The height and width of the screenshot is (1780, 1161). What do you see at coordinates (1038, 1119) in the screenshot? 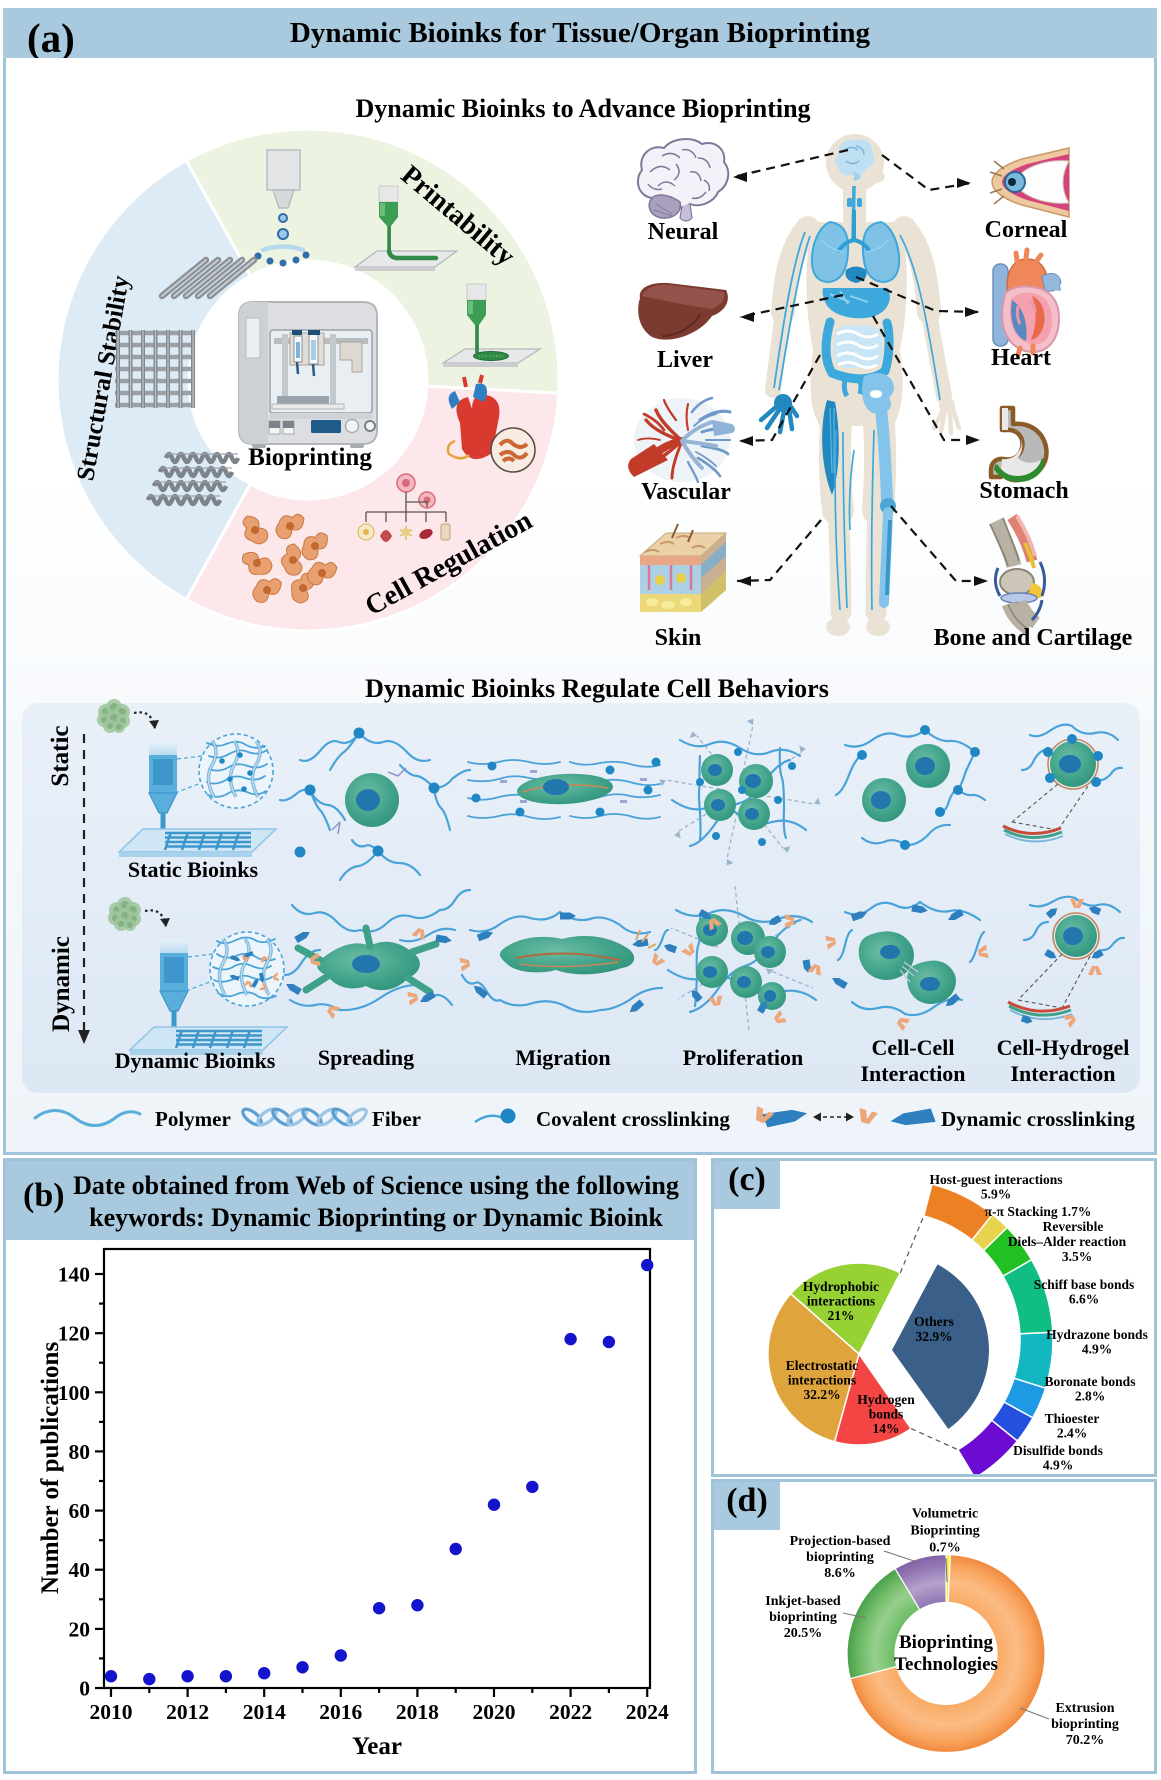
I see `svg-text: Dynamic crosslinking` at bounding box center [1038, 1119].